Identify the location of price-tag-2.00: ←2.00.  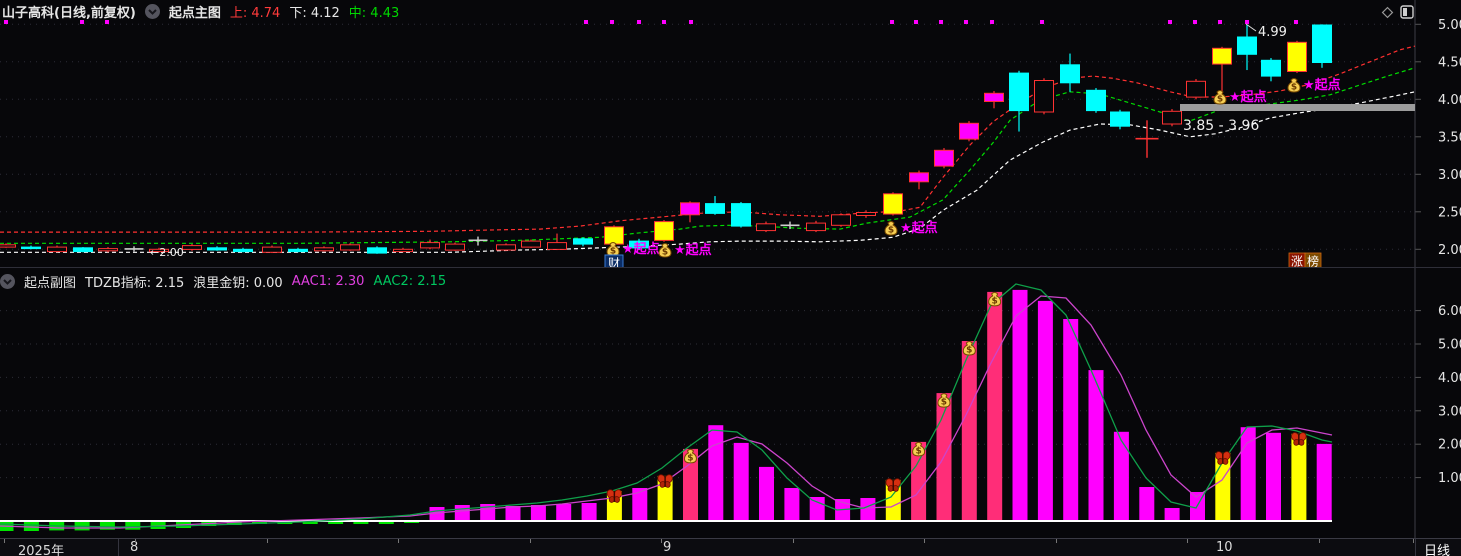
(167, 252).